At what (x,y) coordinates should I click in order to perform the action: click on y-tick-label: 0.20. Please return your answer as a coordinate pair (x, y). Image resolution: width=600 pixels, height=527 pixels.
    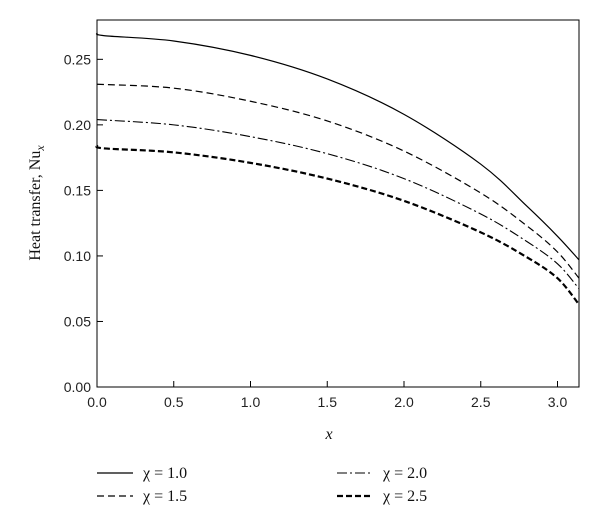
    Looking at the image, I should click on (77, 125).